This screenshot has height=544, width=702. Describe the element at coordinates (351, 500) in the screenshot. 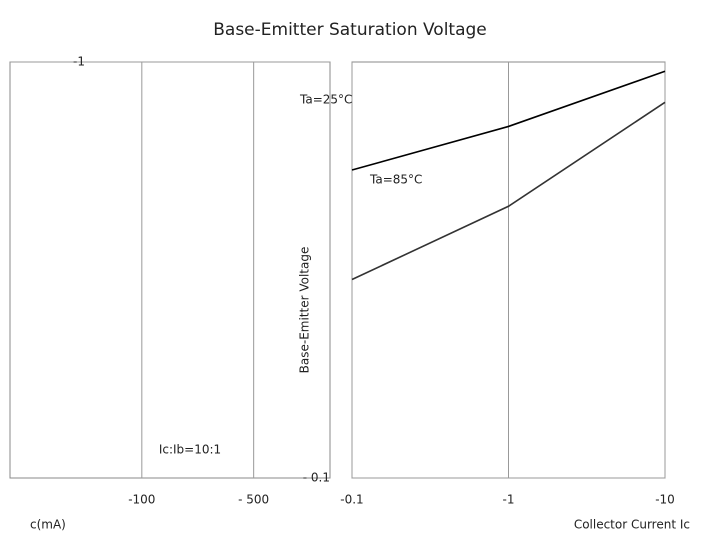

I see `x-tick-label: -0.1` at that location.